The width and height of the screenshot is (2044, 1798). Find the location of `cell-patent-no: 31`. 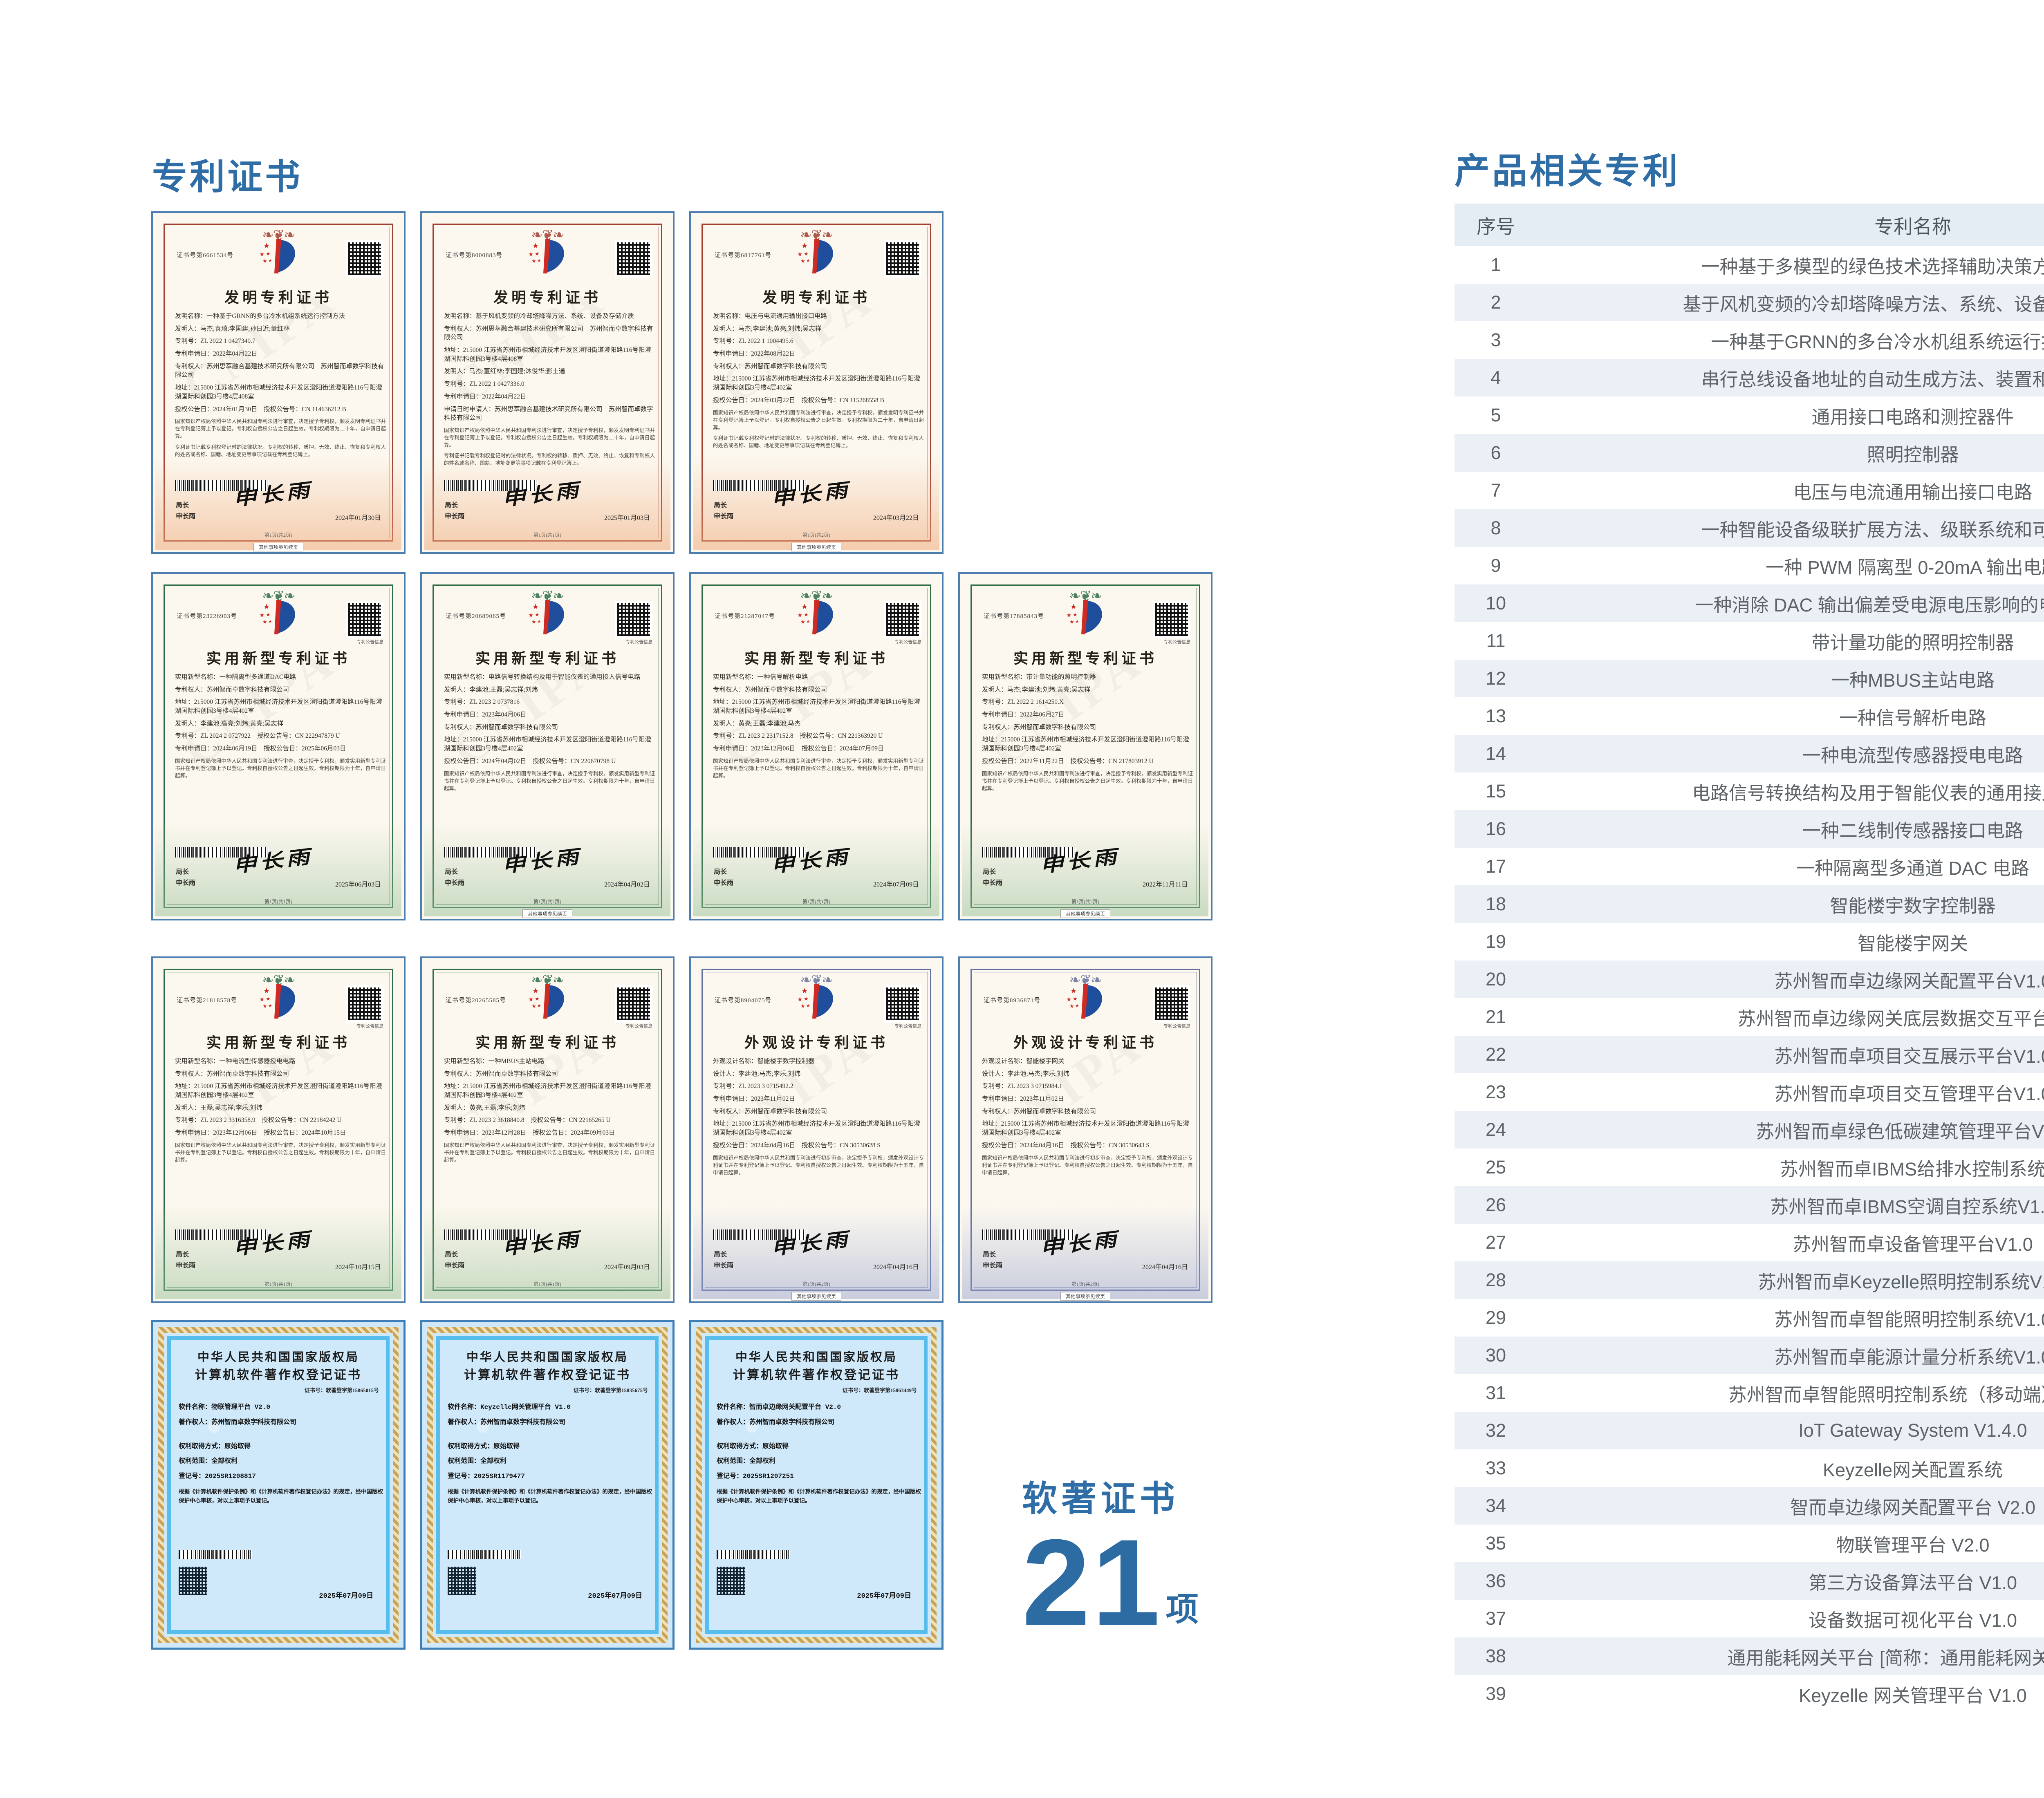

cell-patent-no: 31 is located at coordinates (1495, 1392).